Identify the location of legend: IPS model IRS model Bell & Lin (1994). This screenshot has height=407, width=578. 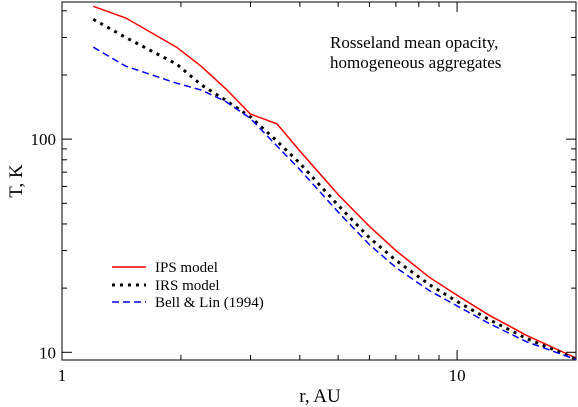
(188, 285).